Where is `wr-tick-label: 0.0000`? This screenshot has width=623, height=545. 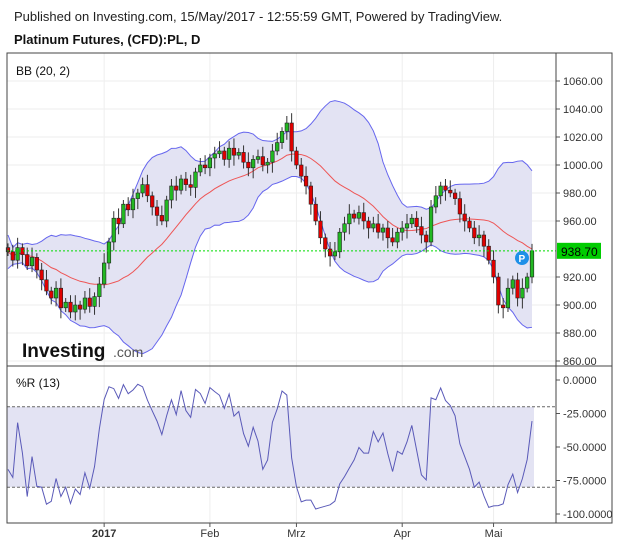 wr-tick-label: 0.0000 is located at coordinates (580, 381).